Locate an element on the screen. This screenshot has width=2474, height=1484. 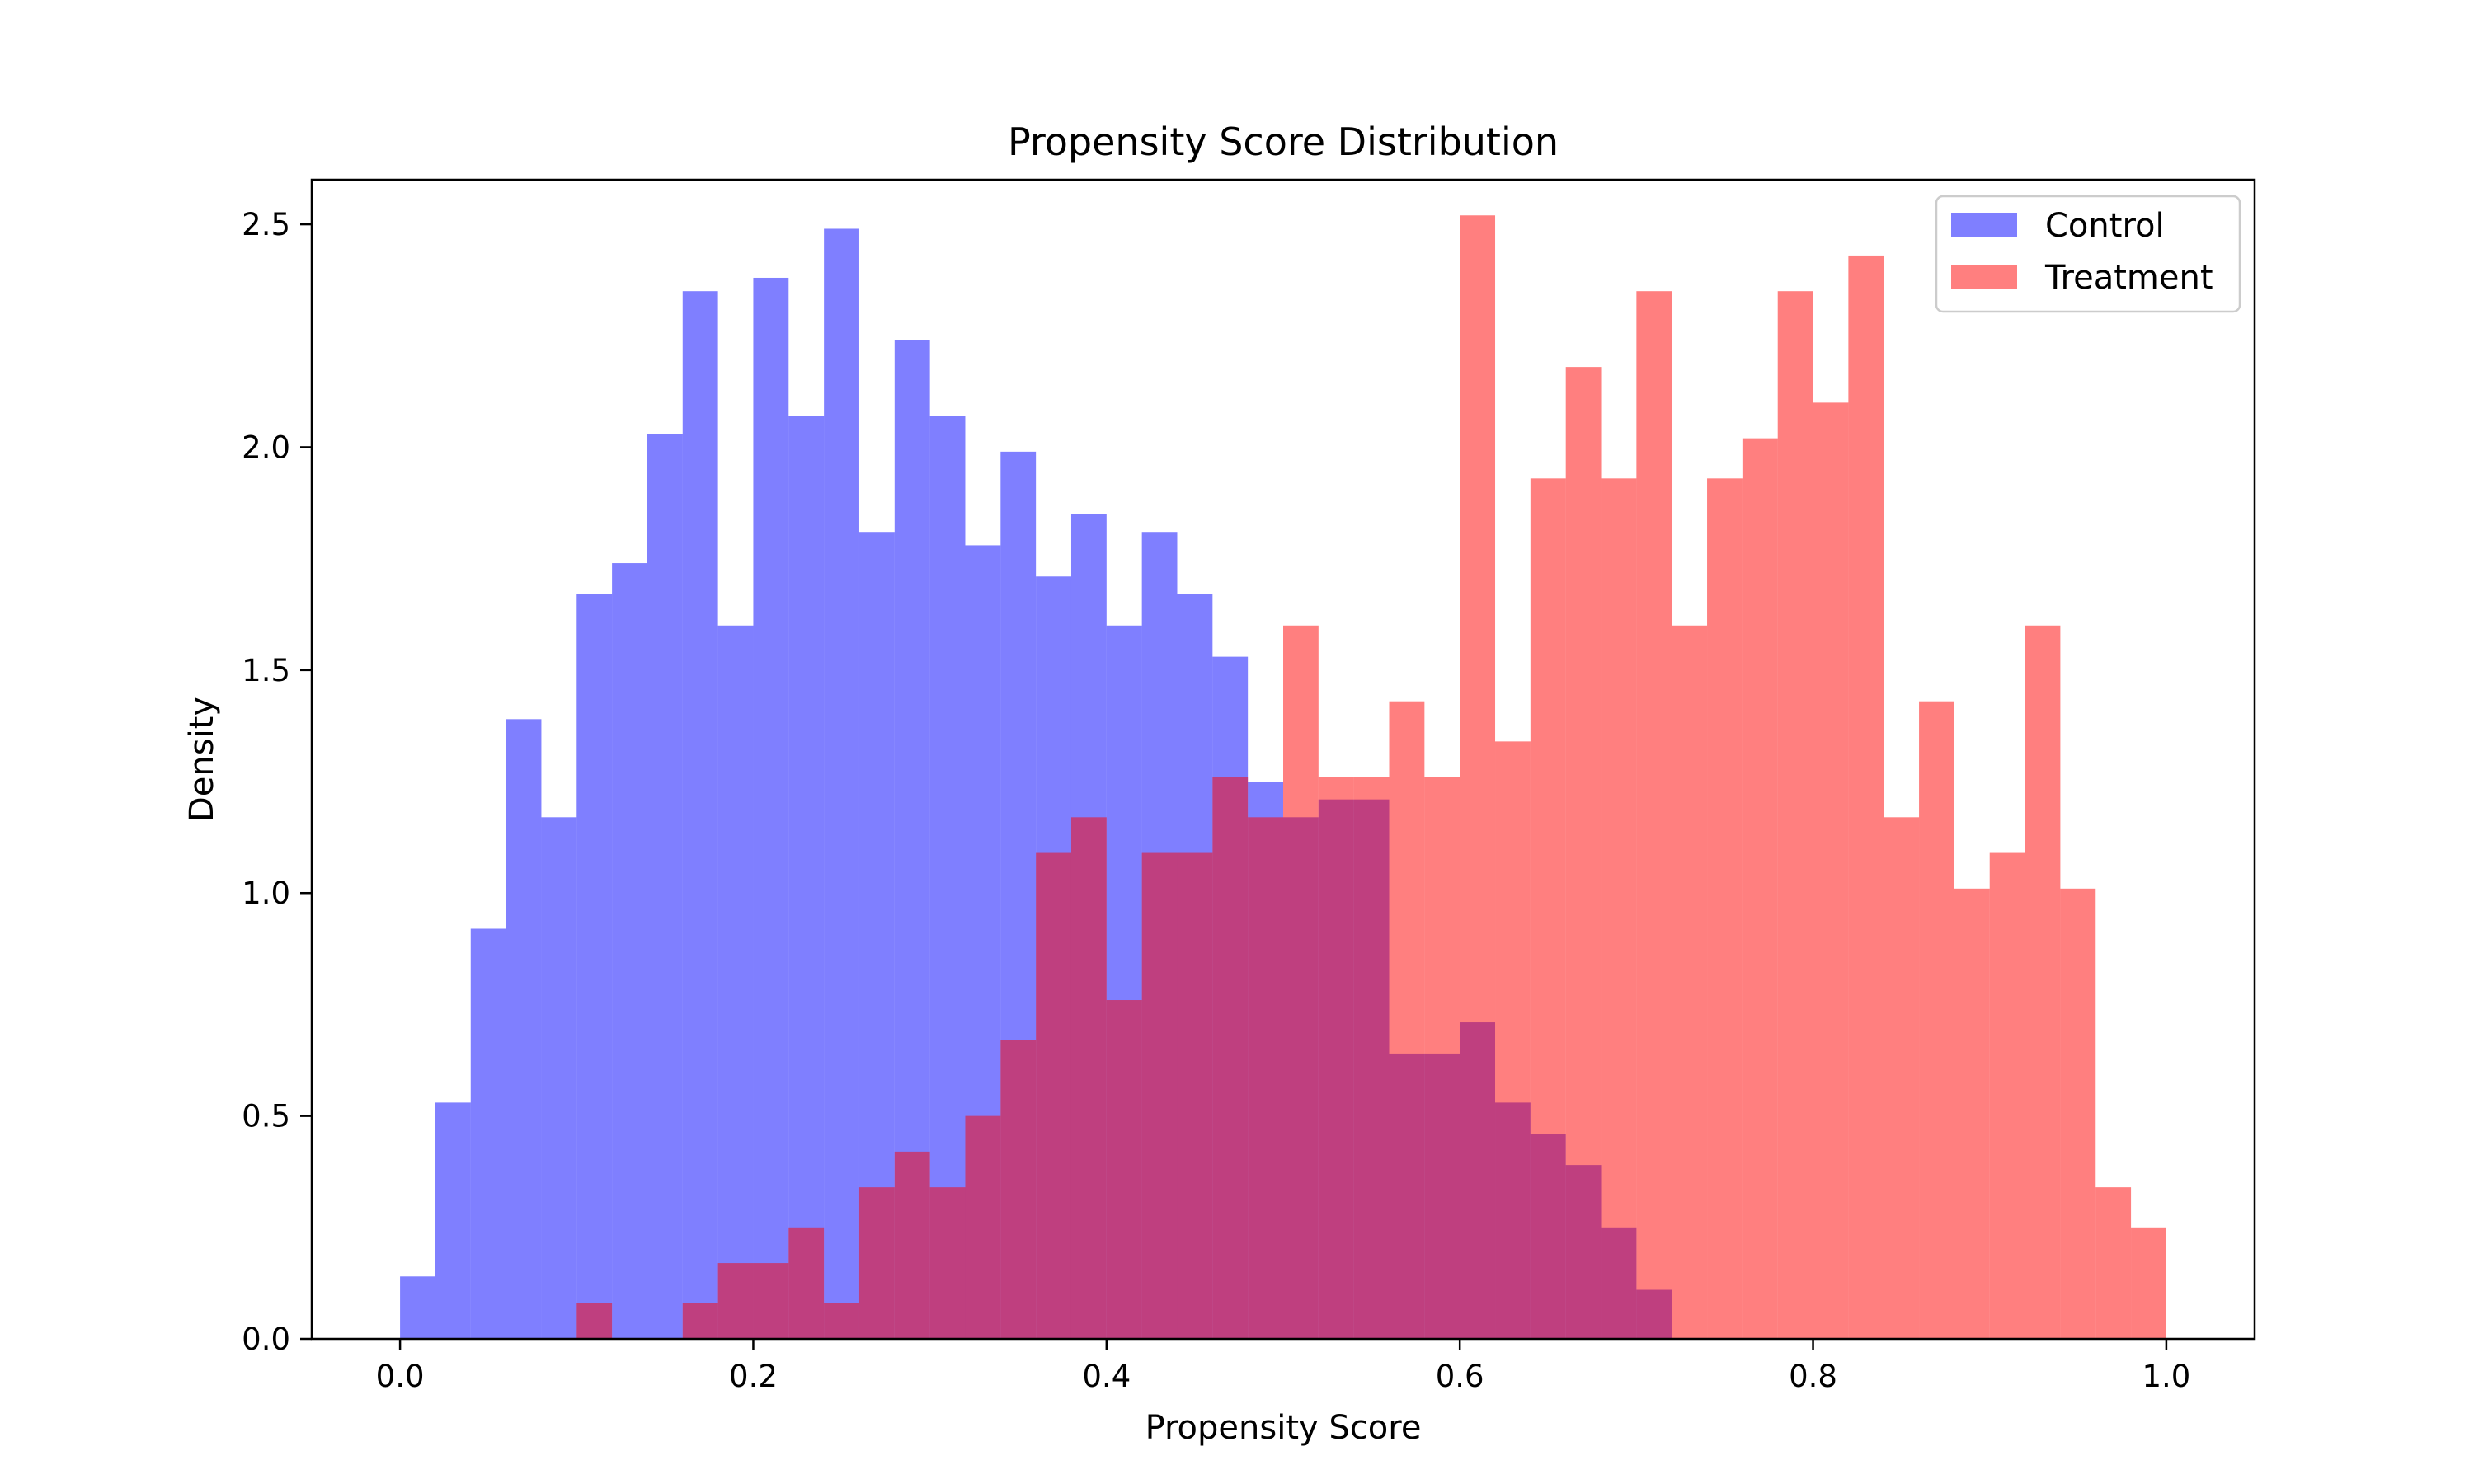
y-axis-ticks: 0.0 0.5 1.0 1.5 2.0 2.5 is located at coordinates (277, 782).